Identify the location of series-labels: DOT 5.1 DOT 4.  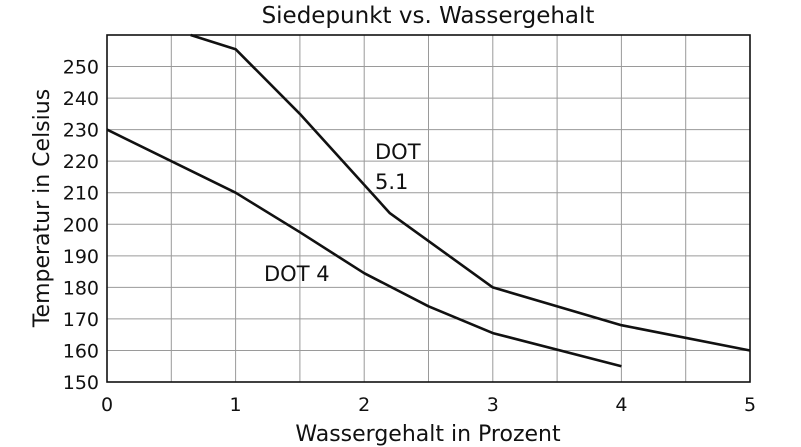
(342, 213).